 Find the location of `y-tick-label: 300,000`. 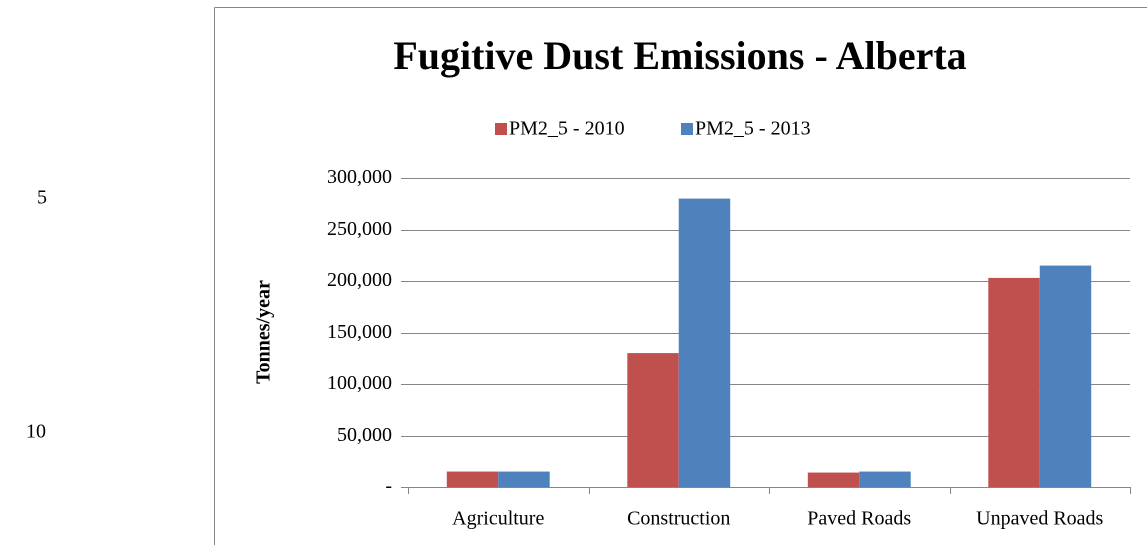

y-tick-label: 300,000 is located at coordinates (359, 177).